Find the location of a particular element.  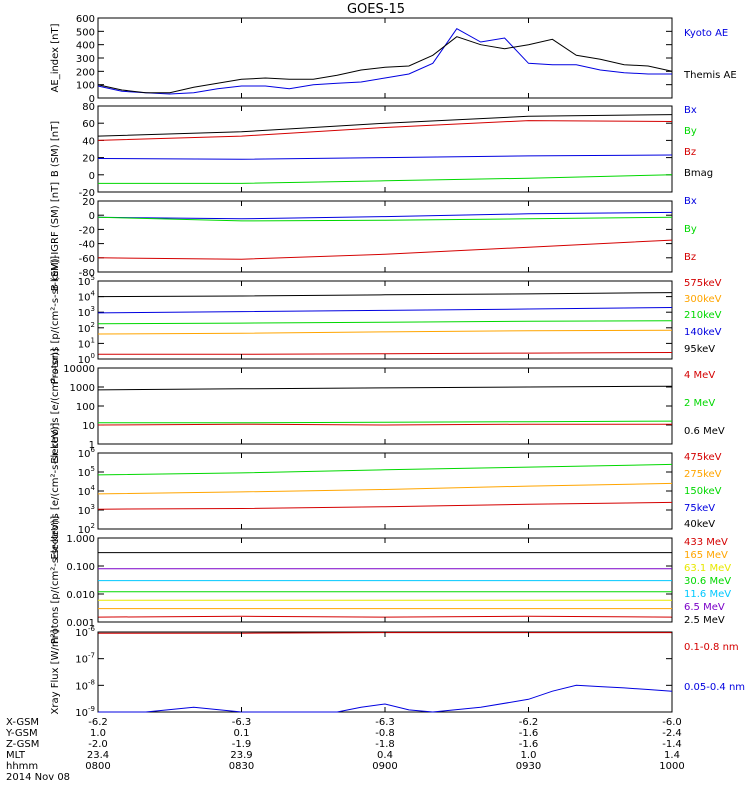

x-label-y-gsm: -0.8 is located at coordinates (385, 733).